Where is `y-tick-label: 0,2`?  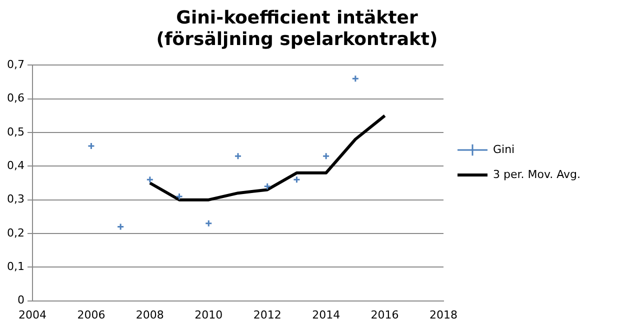 y-tick-label: 0,2 is located at coordinates (15, 233).